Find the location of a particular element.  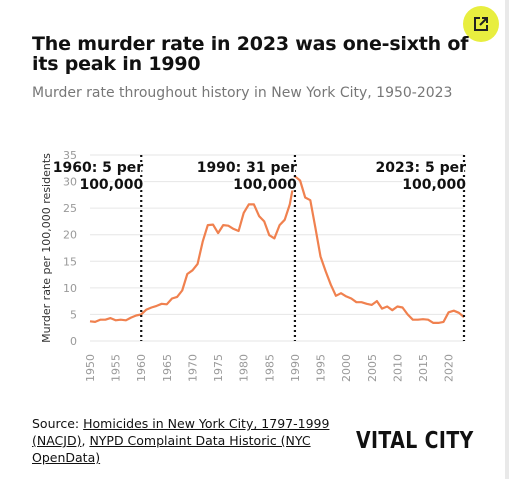

x-tick-label: 1965 is located at coordinates (167, 368).